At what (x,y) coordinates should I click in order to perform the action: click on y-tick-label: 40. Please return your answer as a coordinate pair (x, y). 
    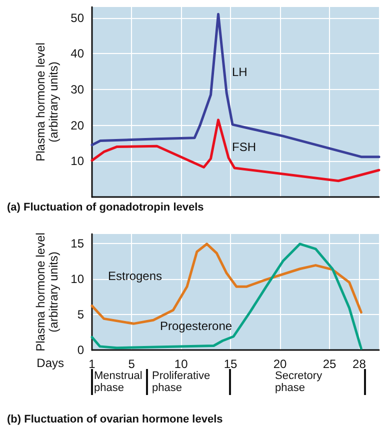
    Looking at the image, I should click on (77, 53).